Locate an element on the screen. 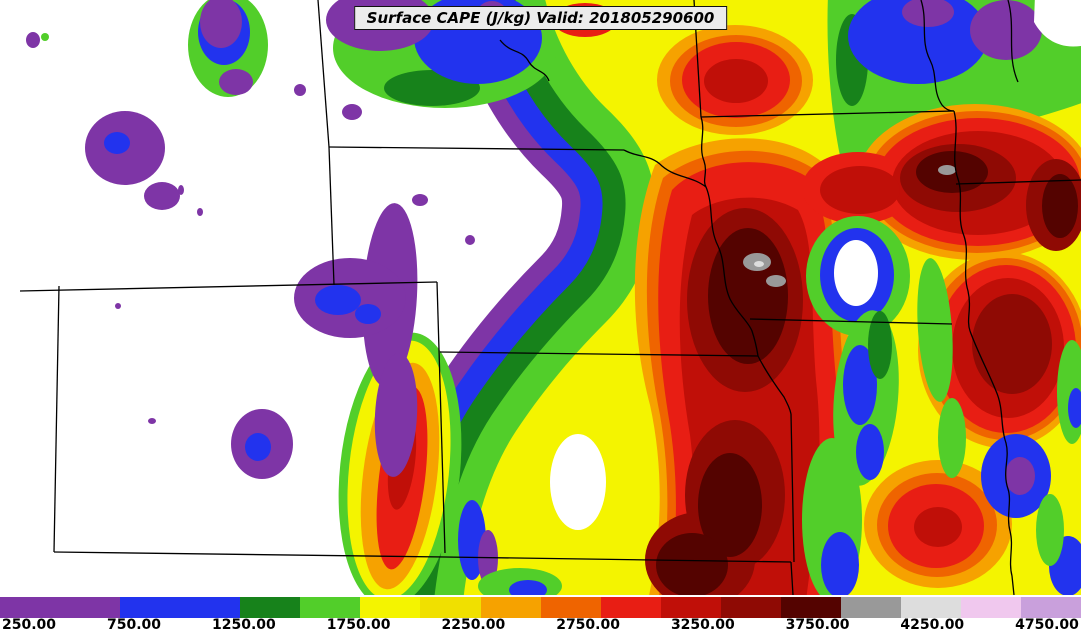 The image size is (1081, 633). colorbar-tick-label: 1250.00 is located at coordinates (244, 625).